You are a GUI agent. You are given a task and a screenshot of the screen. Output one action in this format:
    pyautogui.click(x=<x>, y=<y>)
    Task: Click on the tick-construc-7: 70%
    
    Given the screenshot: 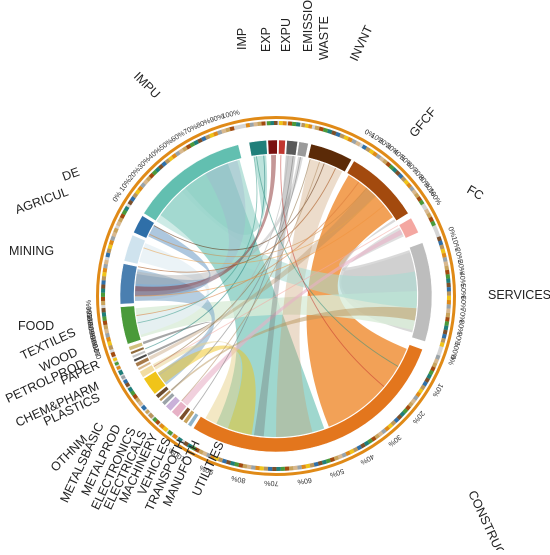 What is the action you would take?
    pyautogui.click(x=271, y=483)
    